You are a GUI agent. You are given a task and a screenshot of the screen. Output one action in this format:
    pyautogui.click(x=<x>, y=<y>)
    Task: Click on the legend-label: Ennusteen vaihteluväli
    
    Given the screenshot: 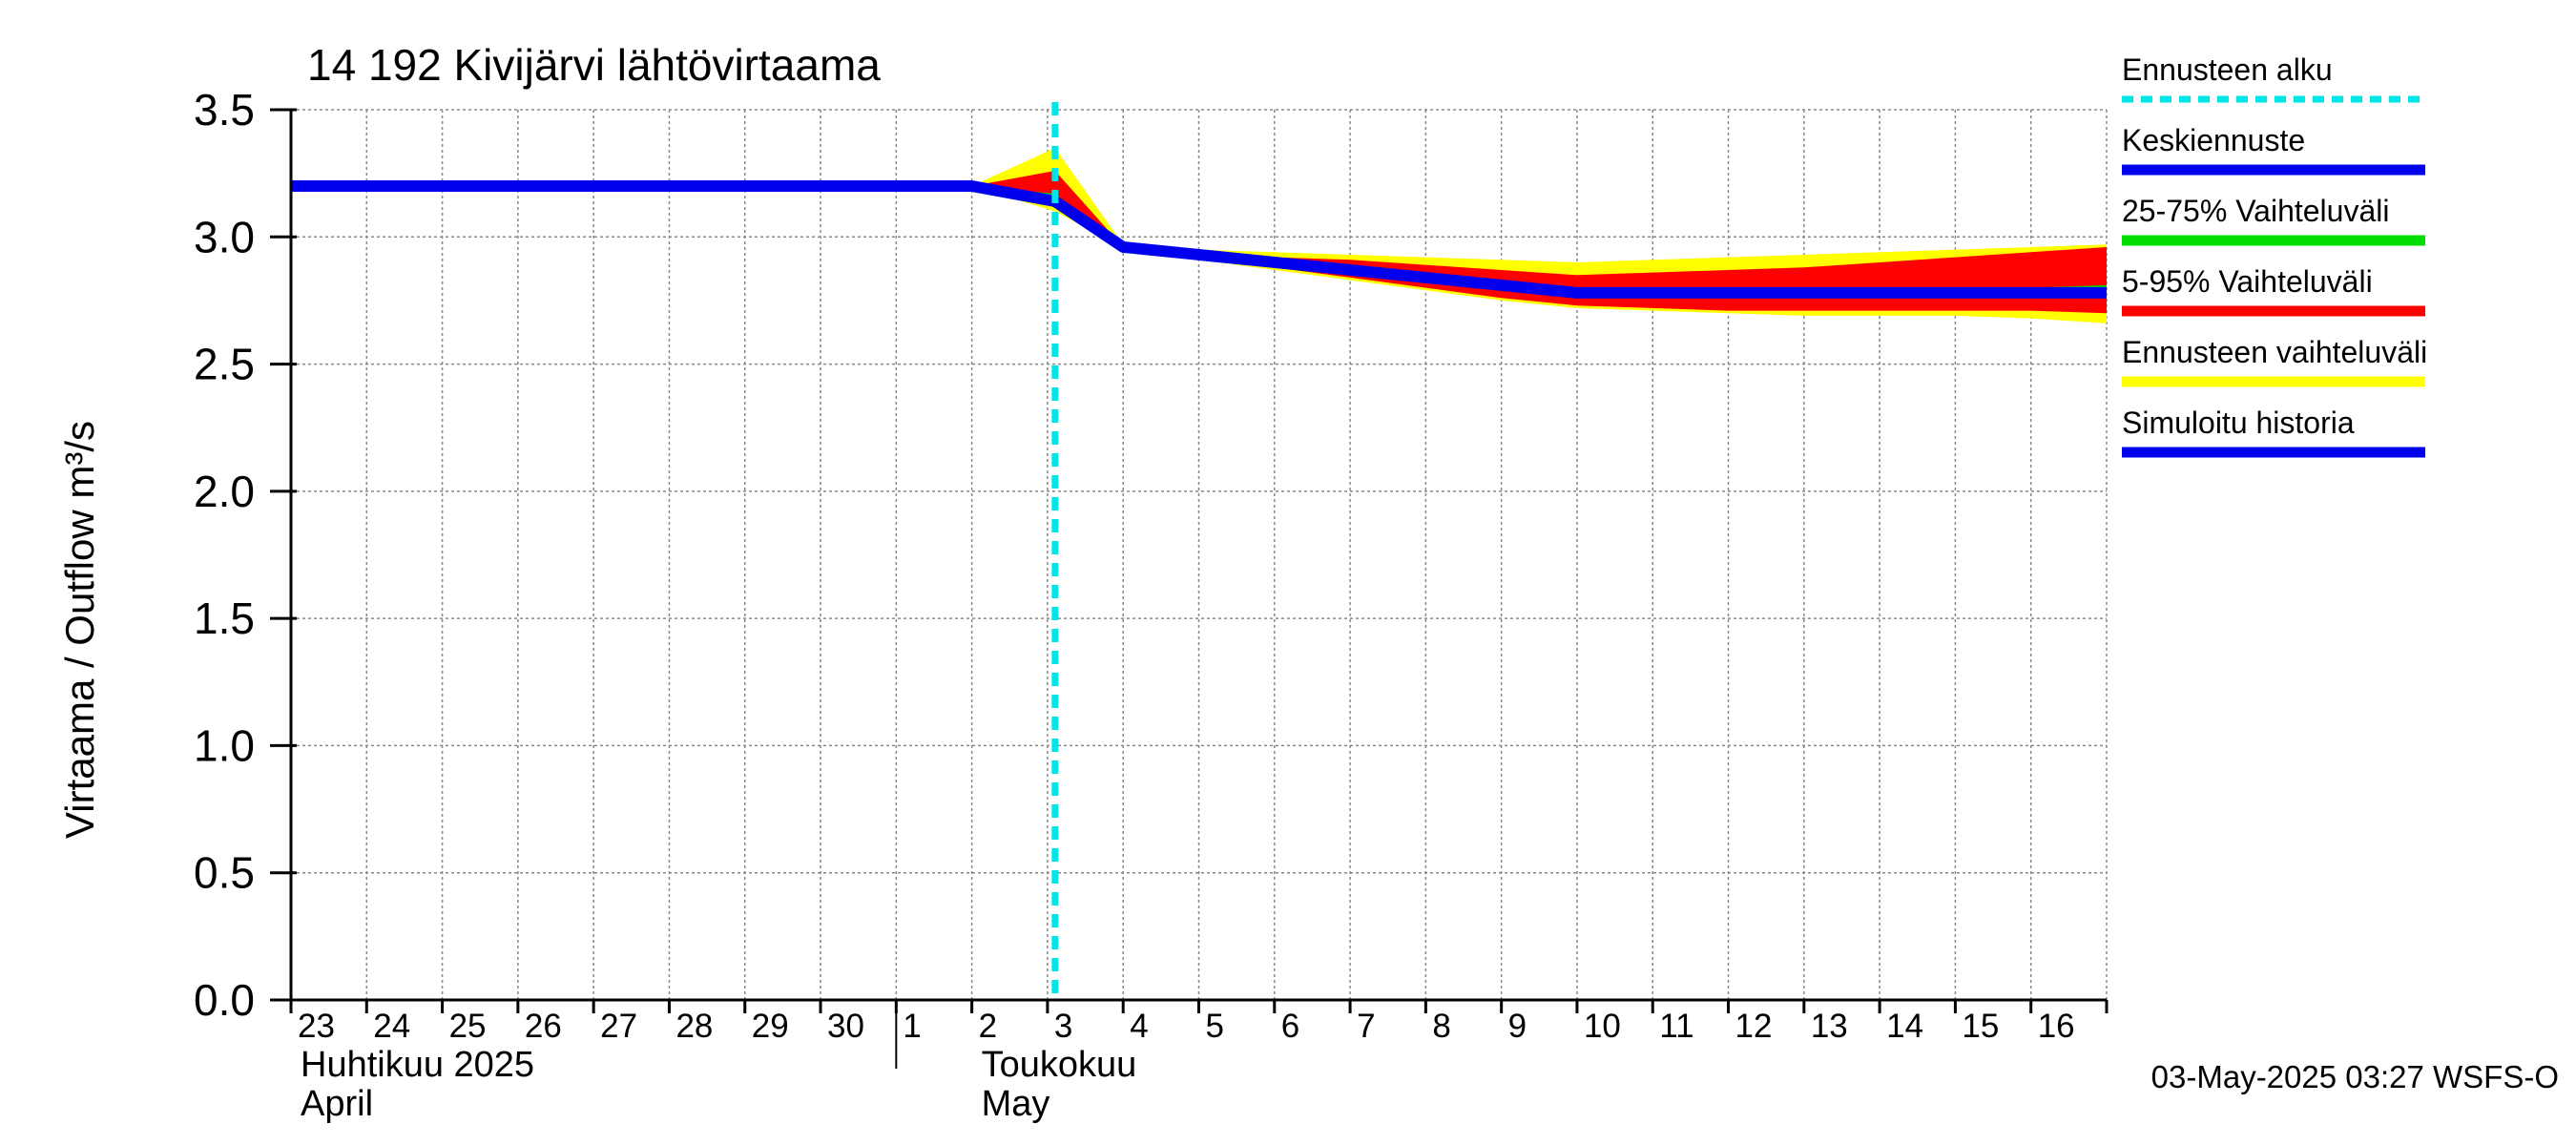 What is the action you would take?
    pyautogui.click(x=2274, y=352)
    